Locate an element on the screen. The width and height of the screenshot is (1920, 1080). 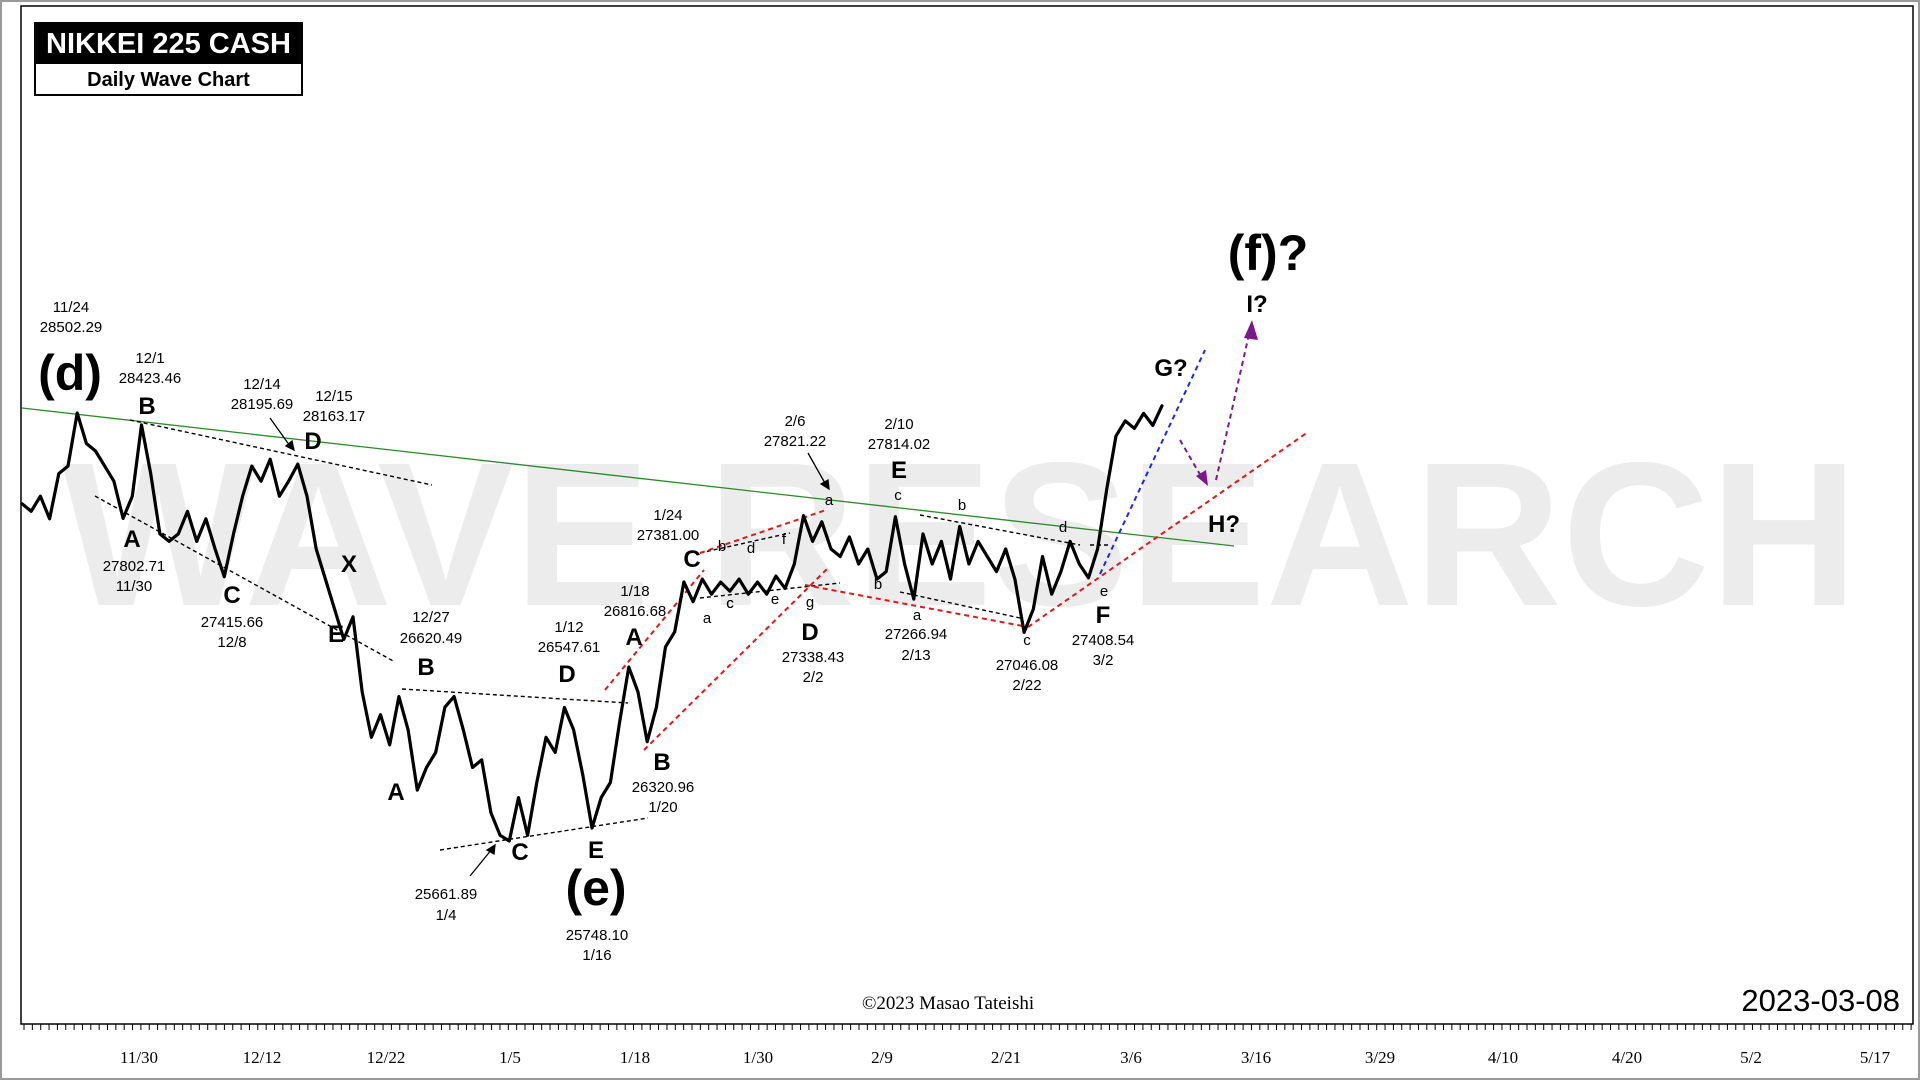
annotation-price: 25748.10 is located at coordinates (597, 935).